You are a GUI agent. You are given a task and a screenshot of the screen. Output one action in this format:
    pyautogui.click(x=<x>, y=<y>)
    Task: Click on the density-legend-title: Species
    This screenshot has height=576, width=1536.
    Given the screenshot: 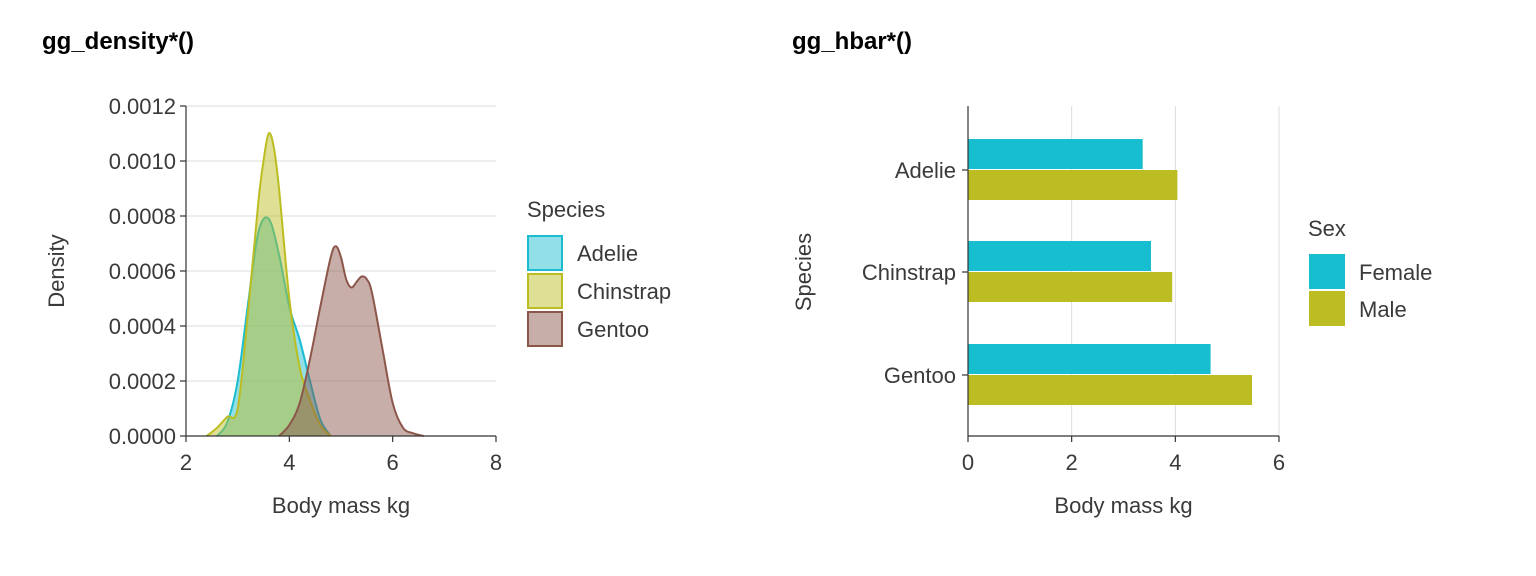 What is the action you would take?
    pyautogui.click(x=566, y=209)
    